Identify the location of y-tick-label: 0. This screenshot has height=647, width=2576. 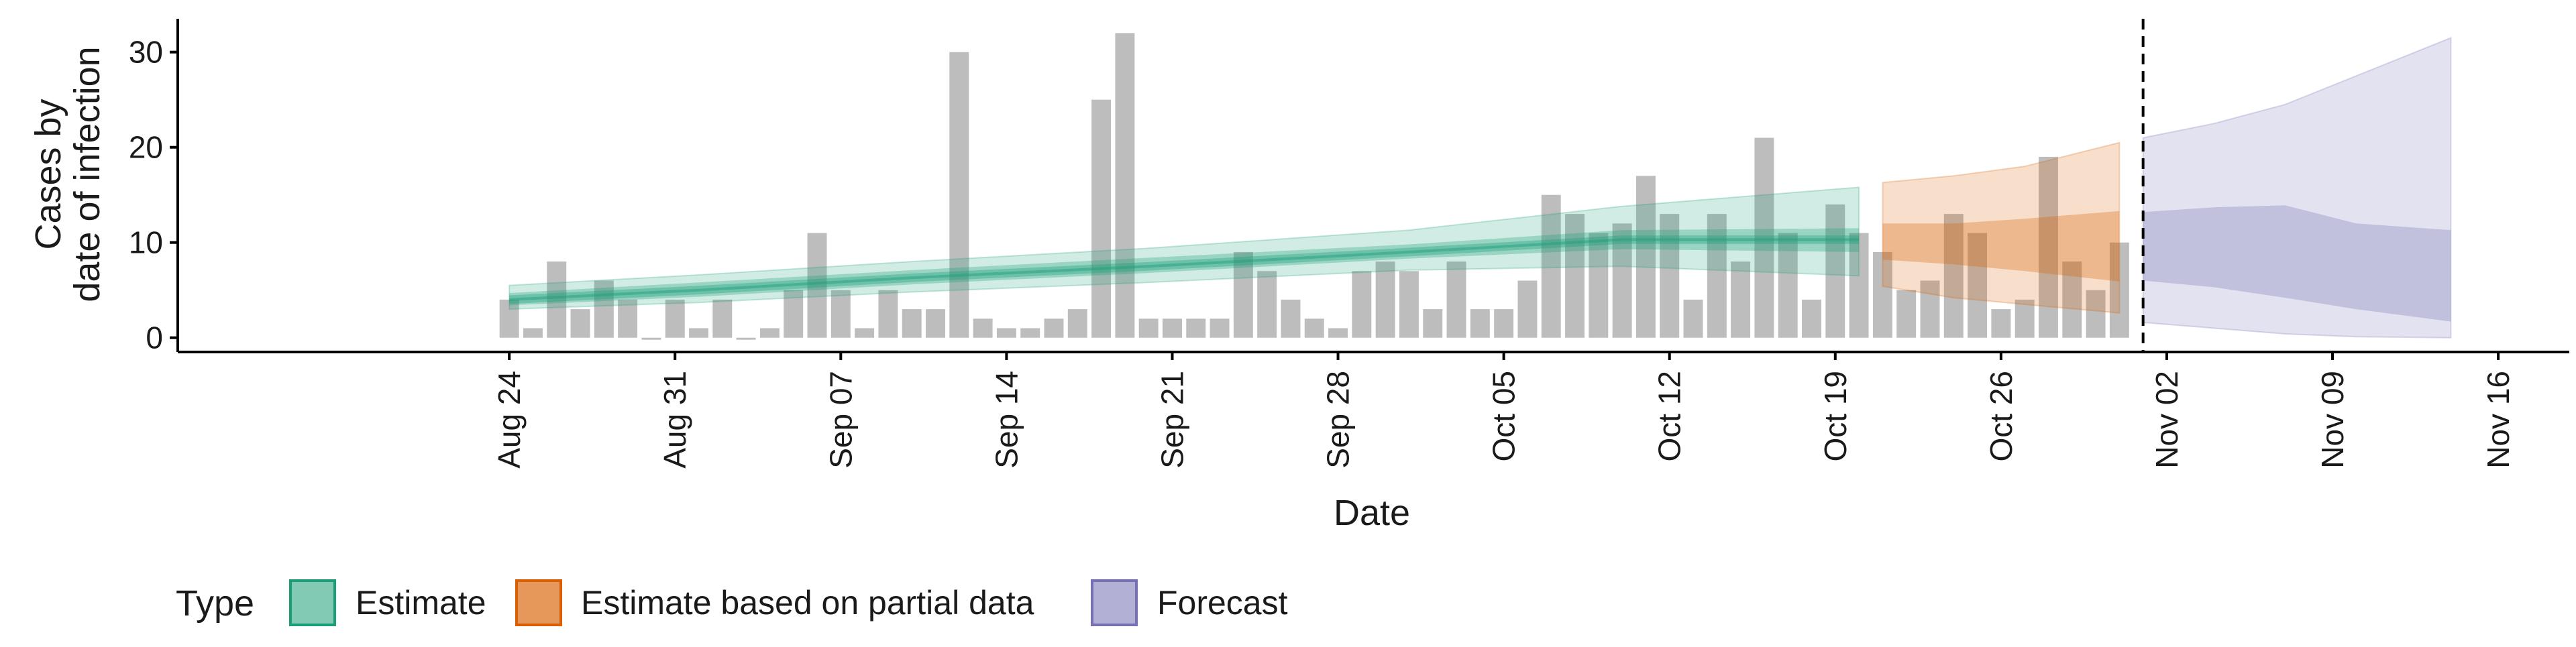
(154, 337).